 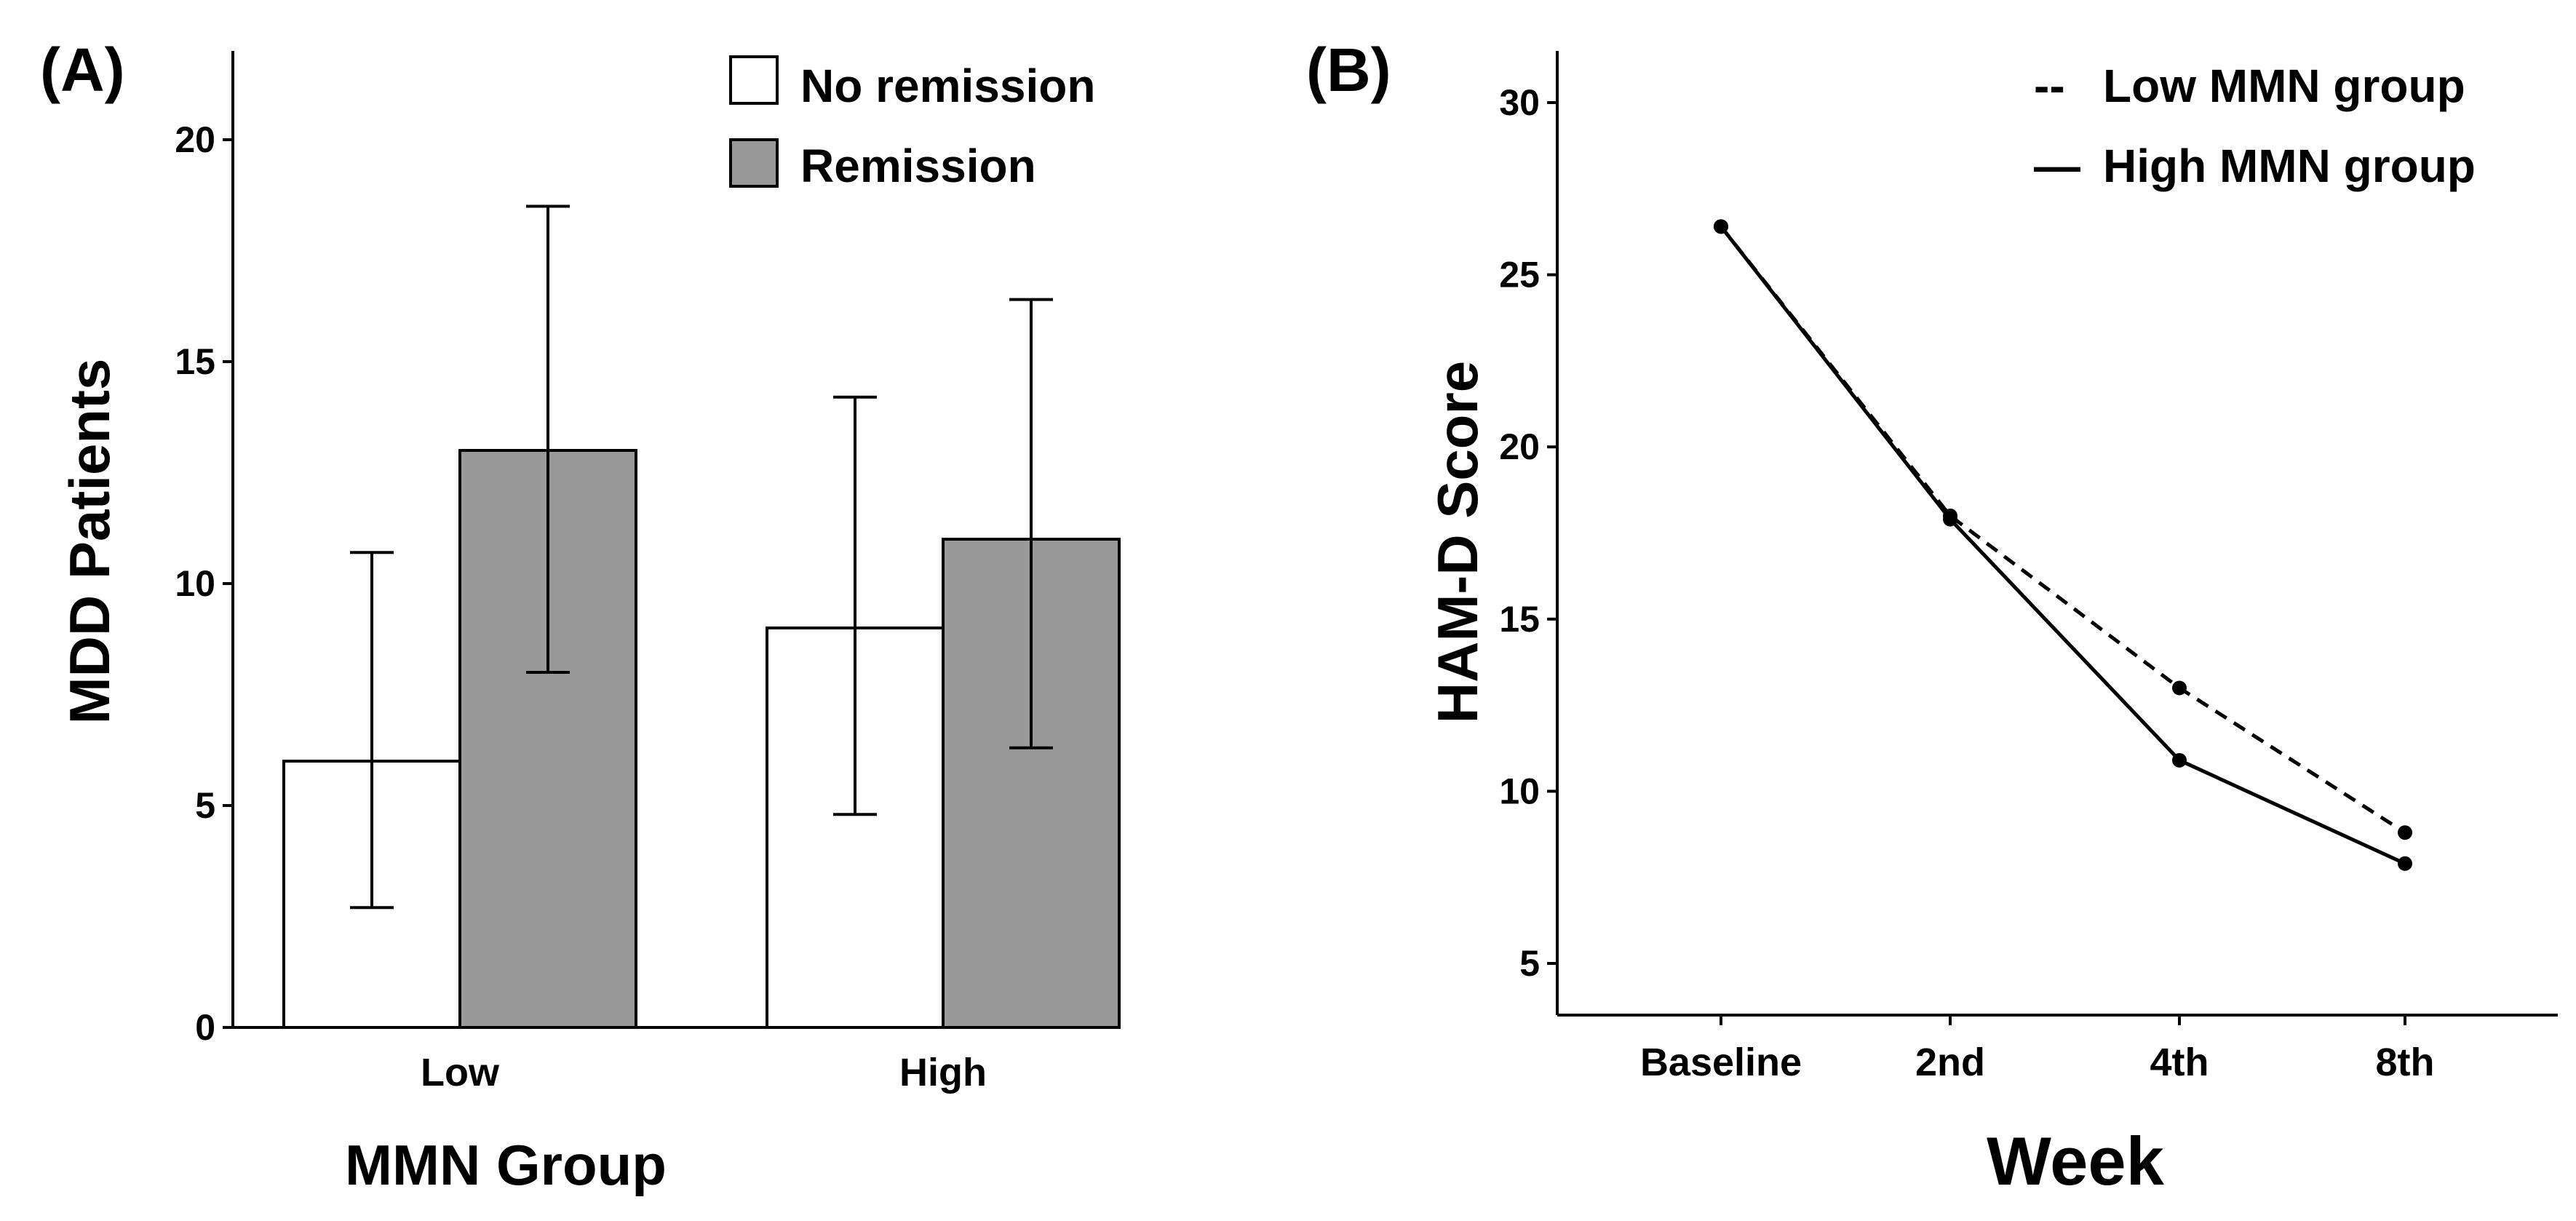 What do you see at coordinates (704, 1072) in the screenshot?
I see `x-categories: Low High` at bounding box center [704, 1072].